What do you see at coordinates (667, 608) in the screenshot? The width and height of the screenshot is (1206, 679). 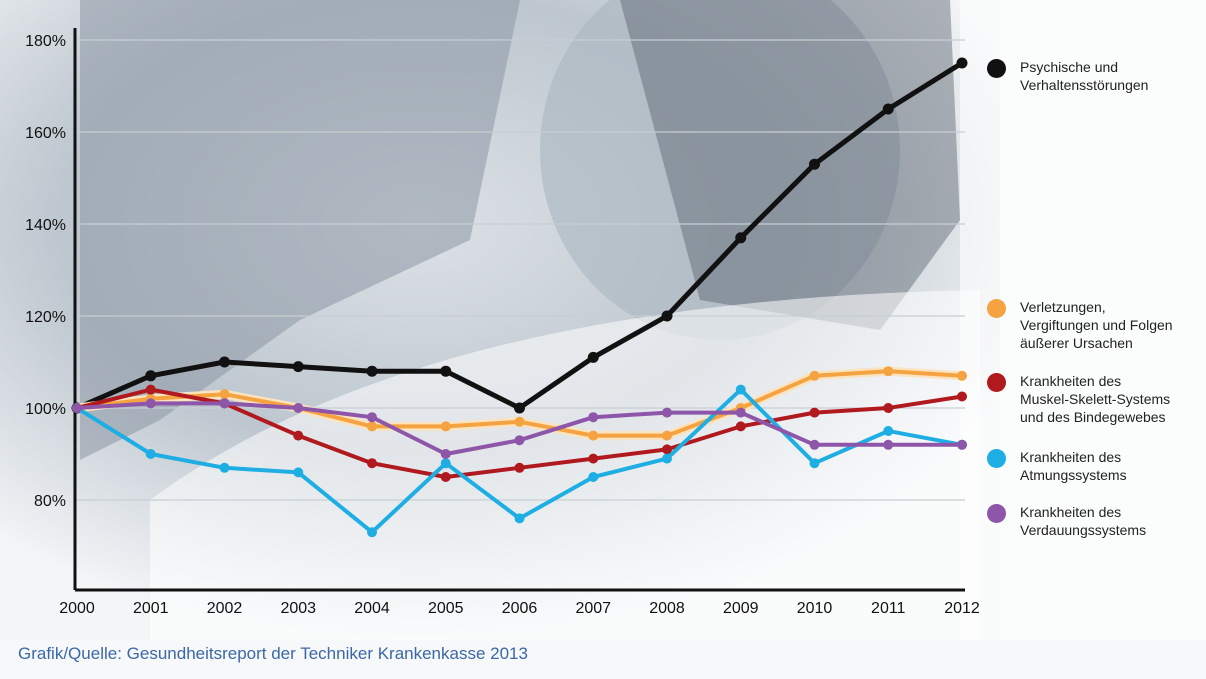 I see `x-tick-label: 2008` at bounding box center [667, 608].